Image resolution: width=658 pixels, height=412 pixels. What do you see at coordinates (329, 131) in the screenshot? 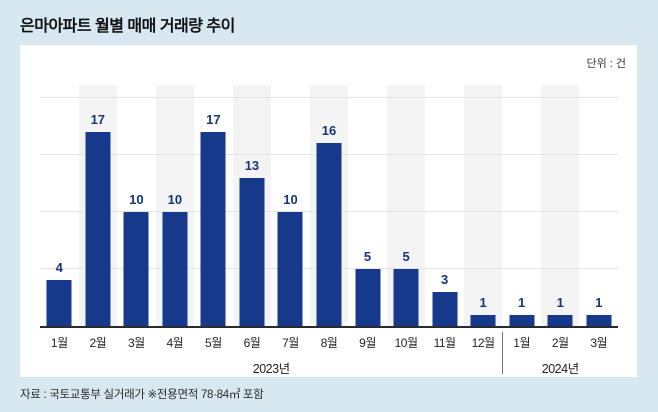
I see `bar-value-label: 16` at bounding box center [329, 131].